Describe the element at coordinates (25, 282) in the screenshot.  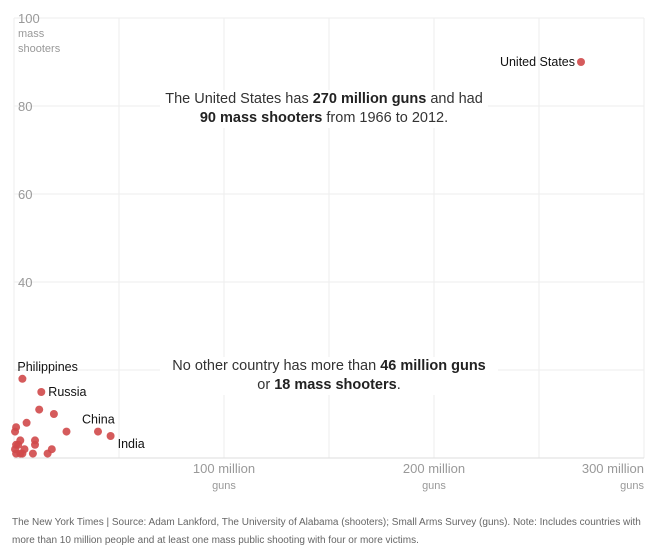
I see `y-tick-label: 40` at that location.